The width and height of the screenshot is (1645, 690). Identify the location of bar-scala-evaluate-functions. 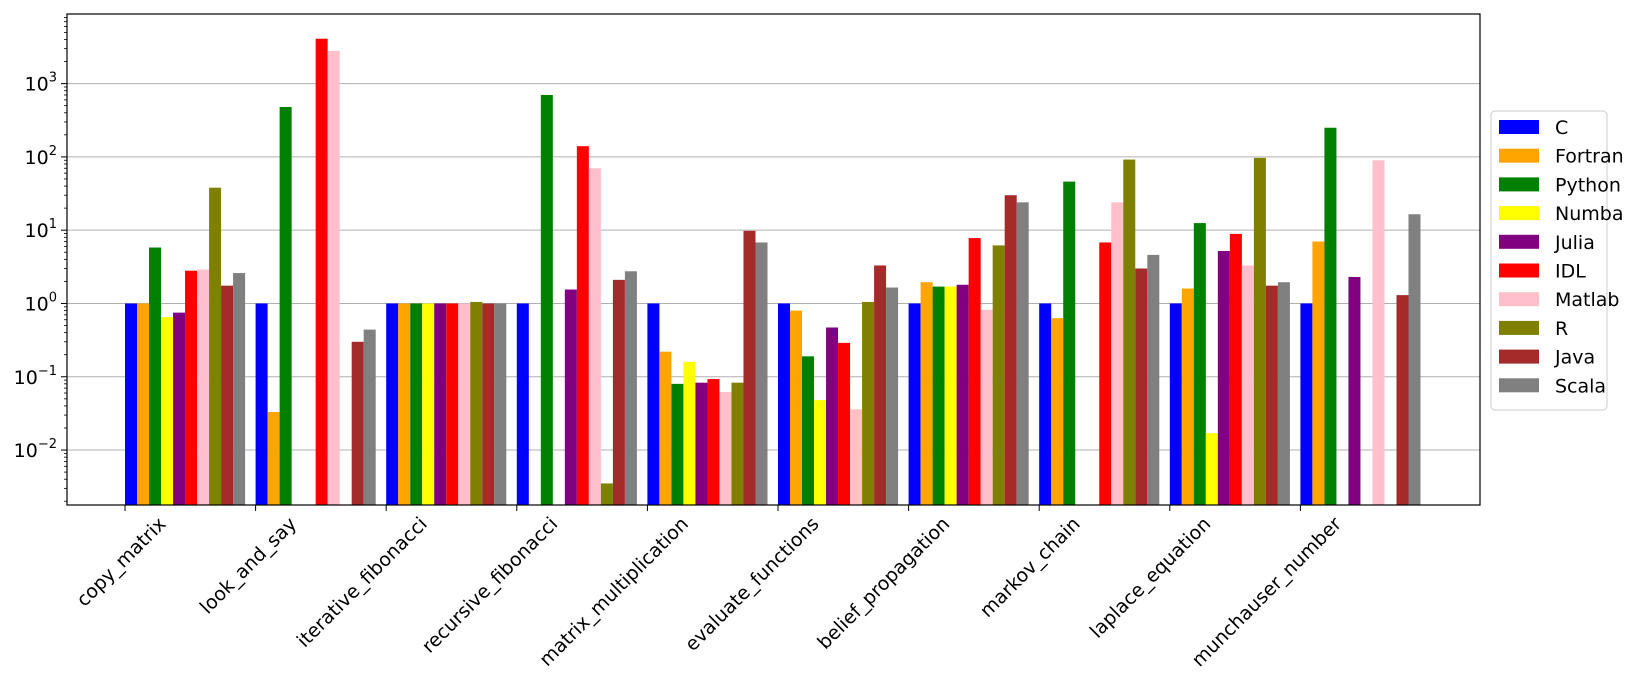
(892, 396).